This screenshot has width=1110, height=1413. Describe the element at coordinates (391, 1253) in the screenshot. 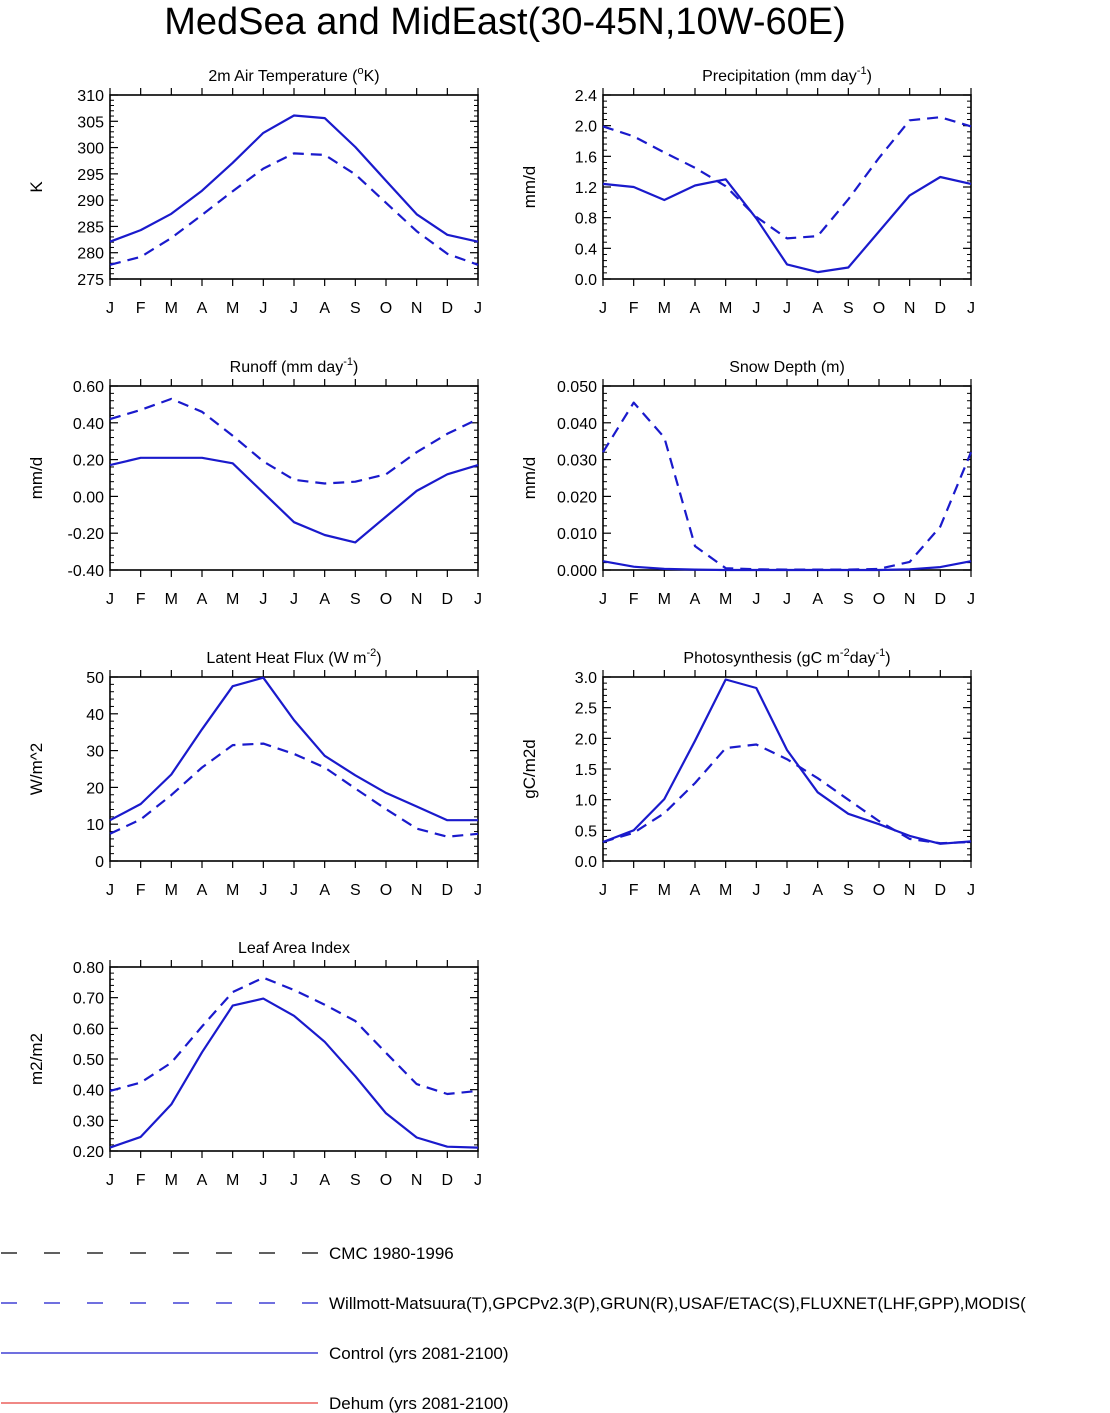

I see `legend-label-1: CMC 1980-1996` at that location.